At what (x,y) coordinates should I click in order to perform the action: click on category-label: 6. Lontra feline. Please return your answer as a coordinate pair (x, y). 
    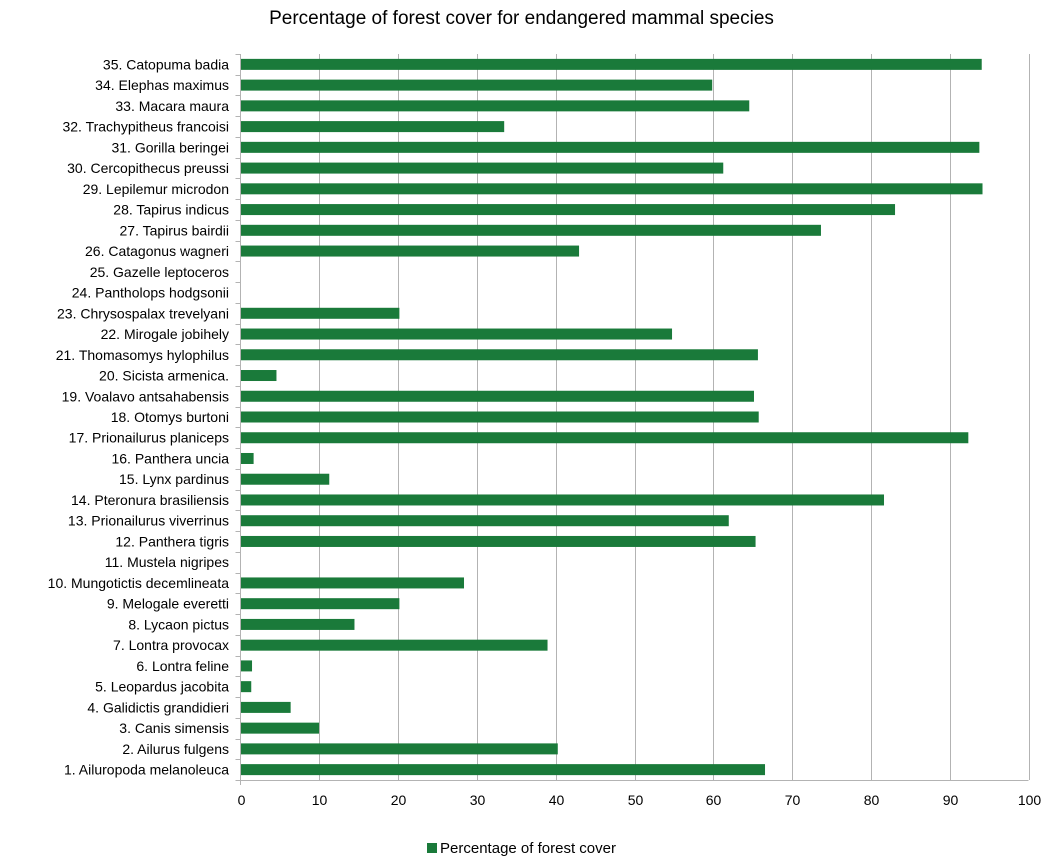
    Looking at the image, I should click on (182, 666).